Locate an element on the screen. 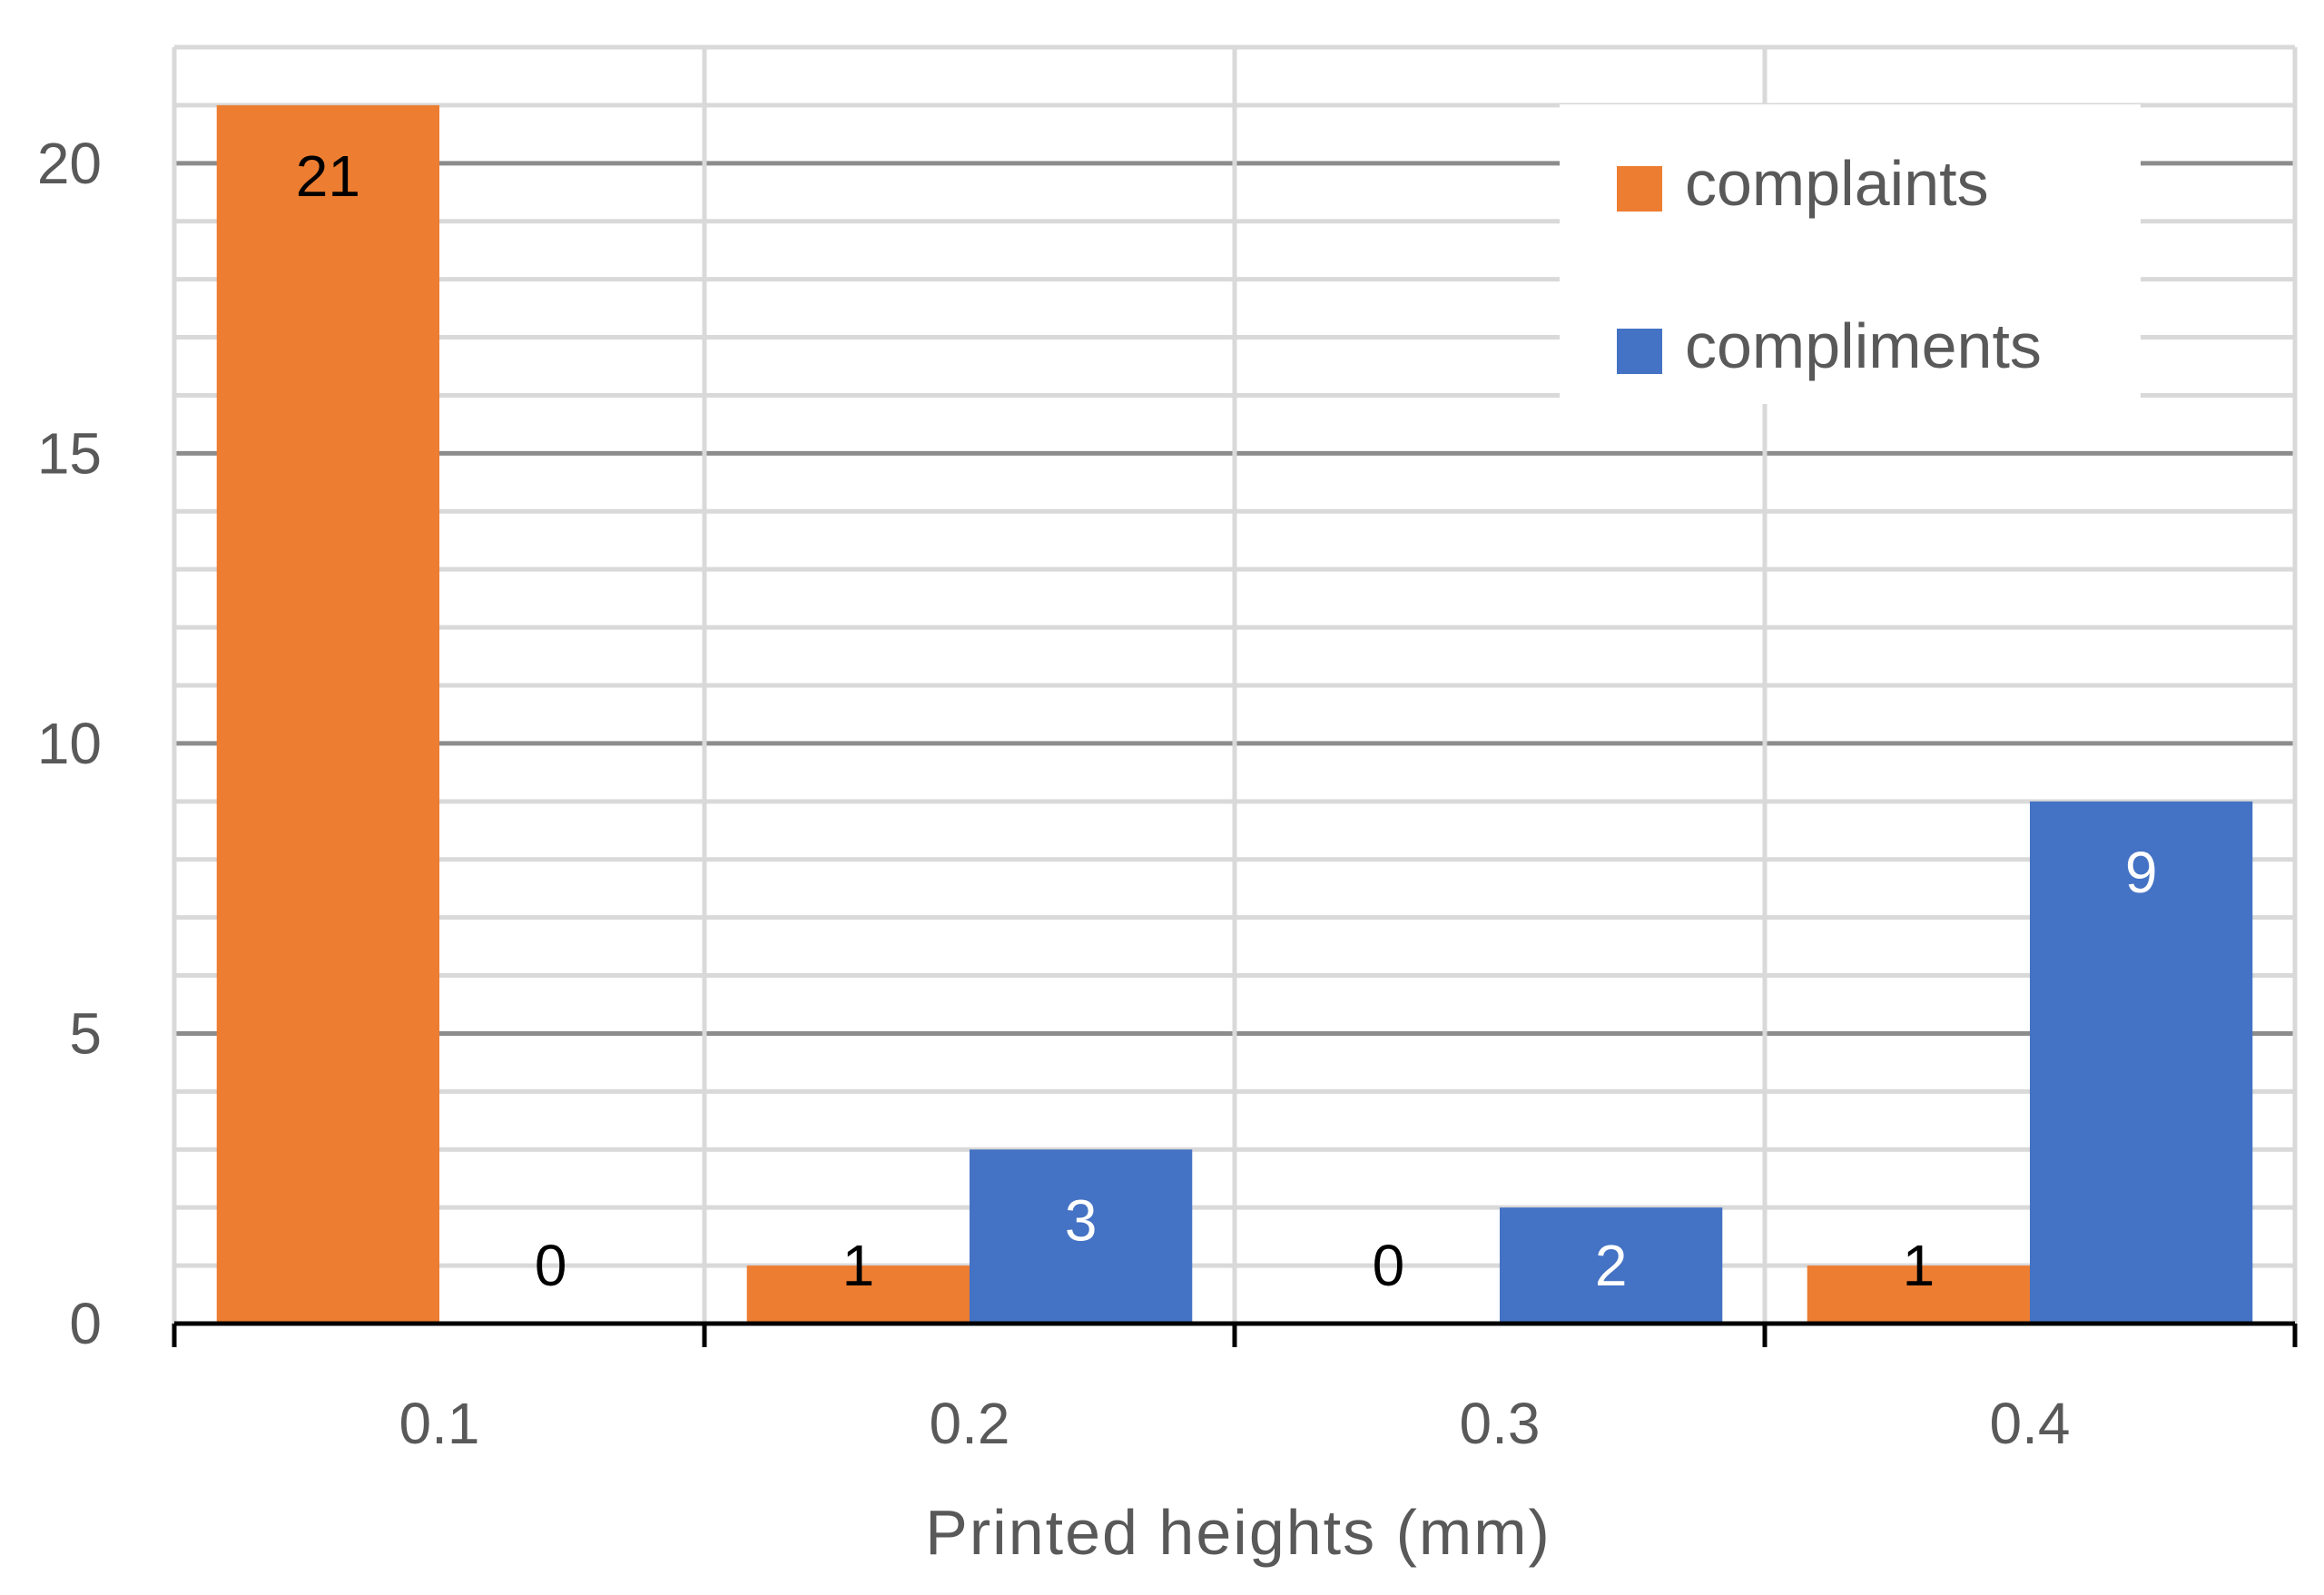 The image size is (2324, 1595). legend-label-complaints: complaints is located at coordinates (1837, 183).